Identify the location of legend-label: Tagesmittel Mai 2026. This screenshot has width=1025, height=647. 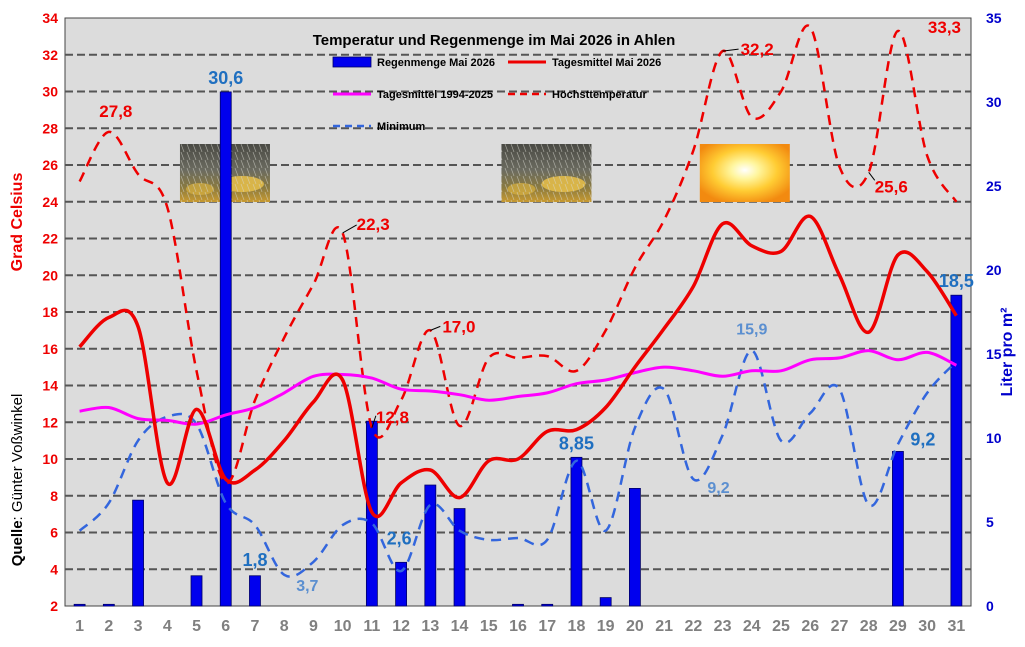
(606, 63).